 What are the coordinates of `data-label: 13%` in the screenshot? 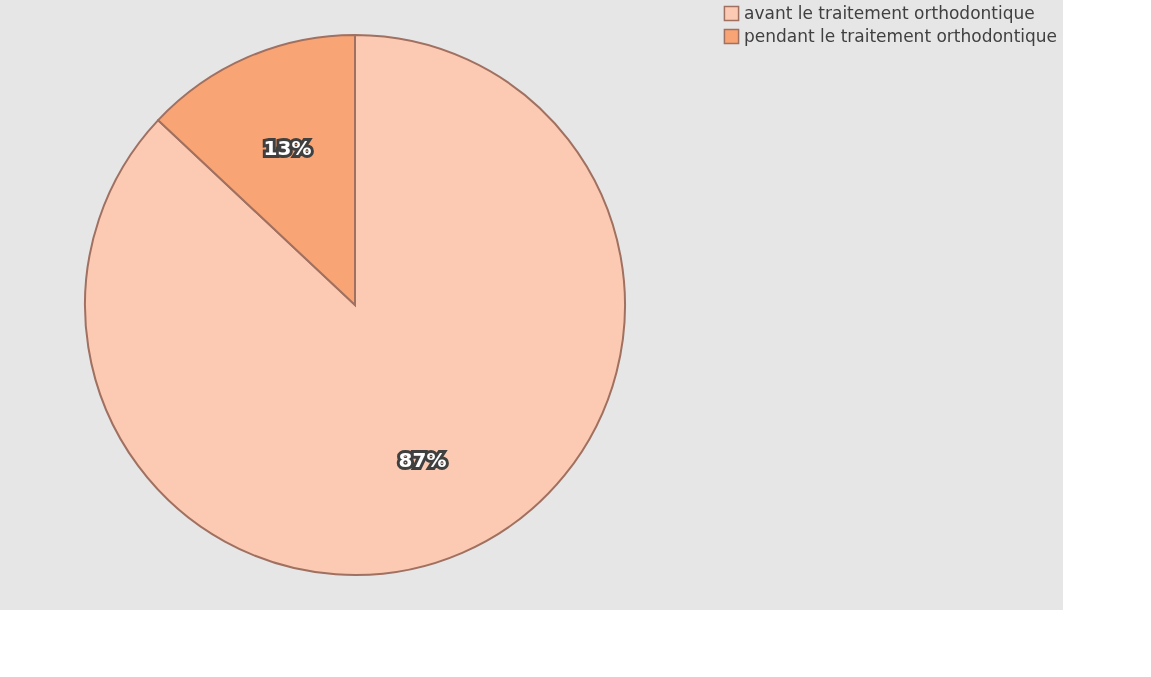 It's located at (287, 147).